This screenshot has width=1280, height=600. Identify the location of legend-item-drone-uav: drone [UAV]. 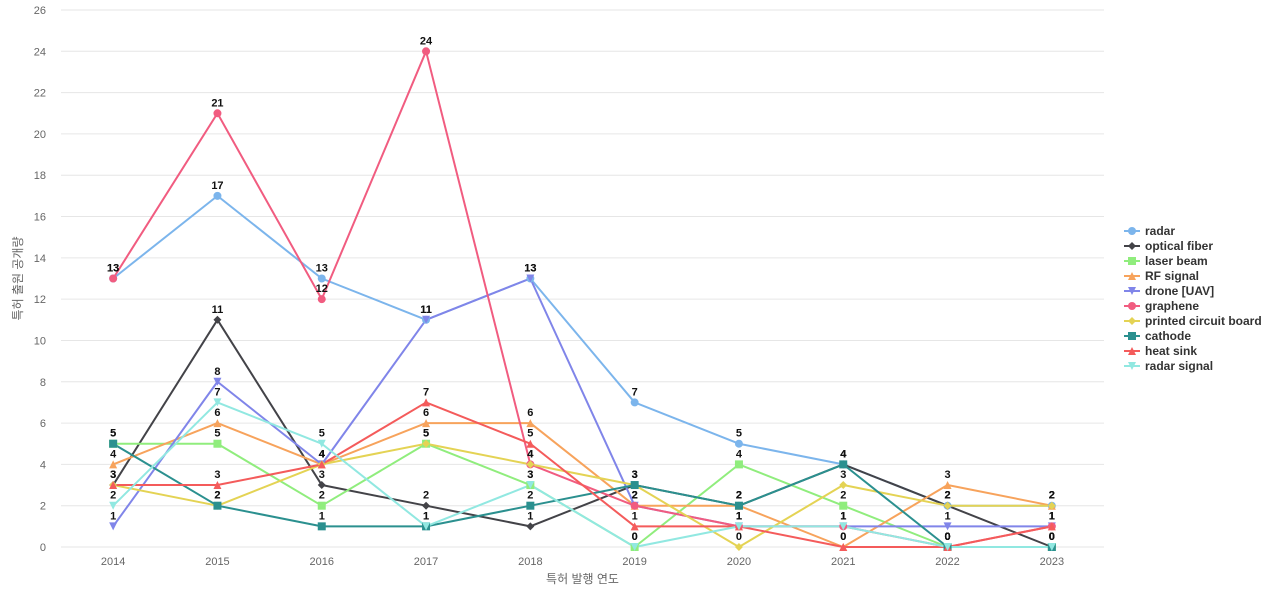
(1169, 291).